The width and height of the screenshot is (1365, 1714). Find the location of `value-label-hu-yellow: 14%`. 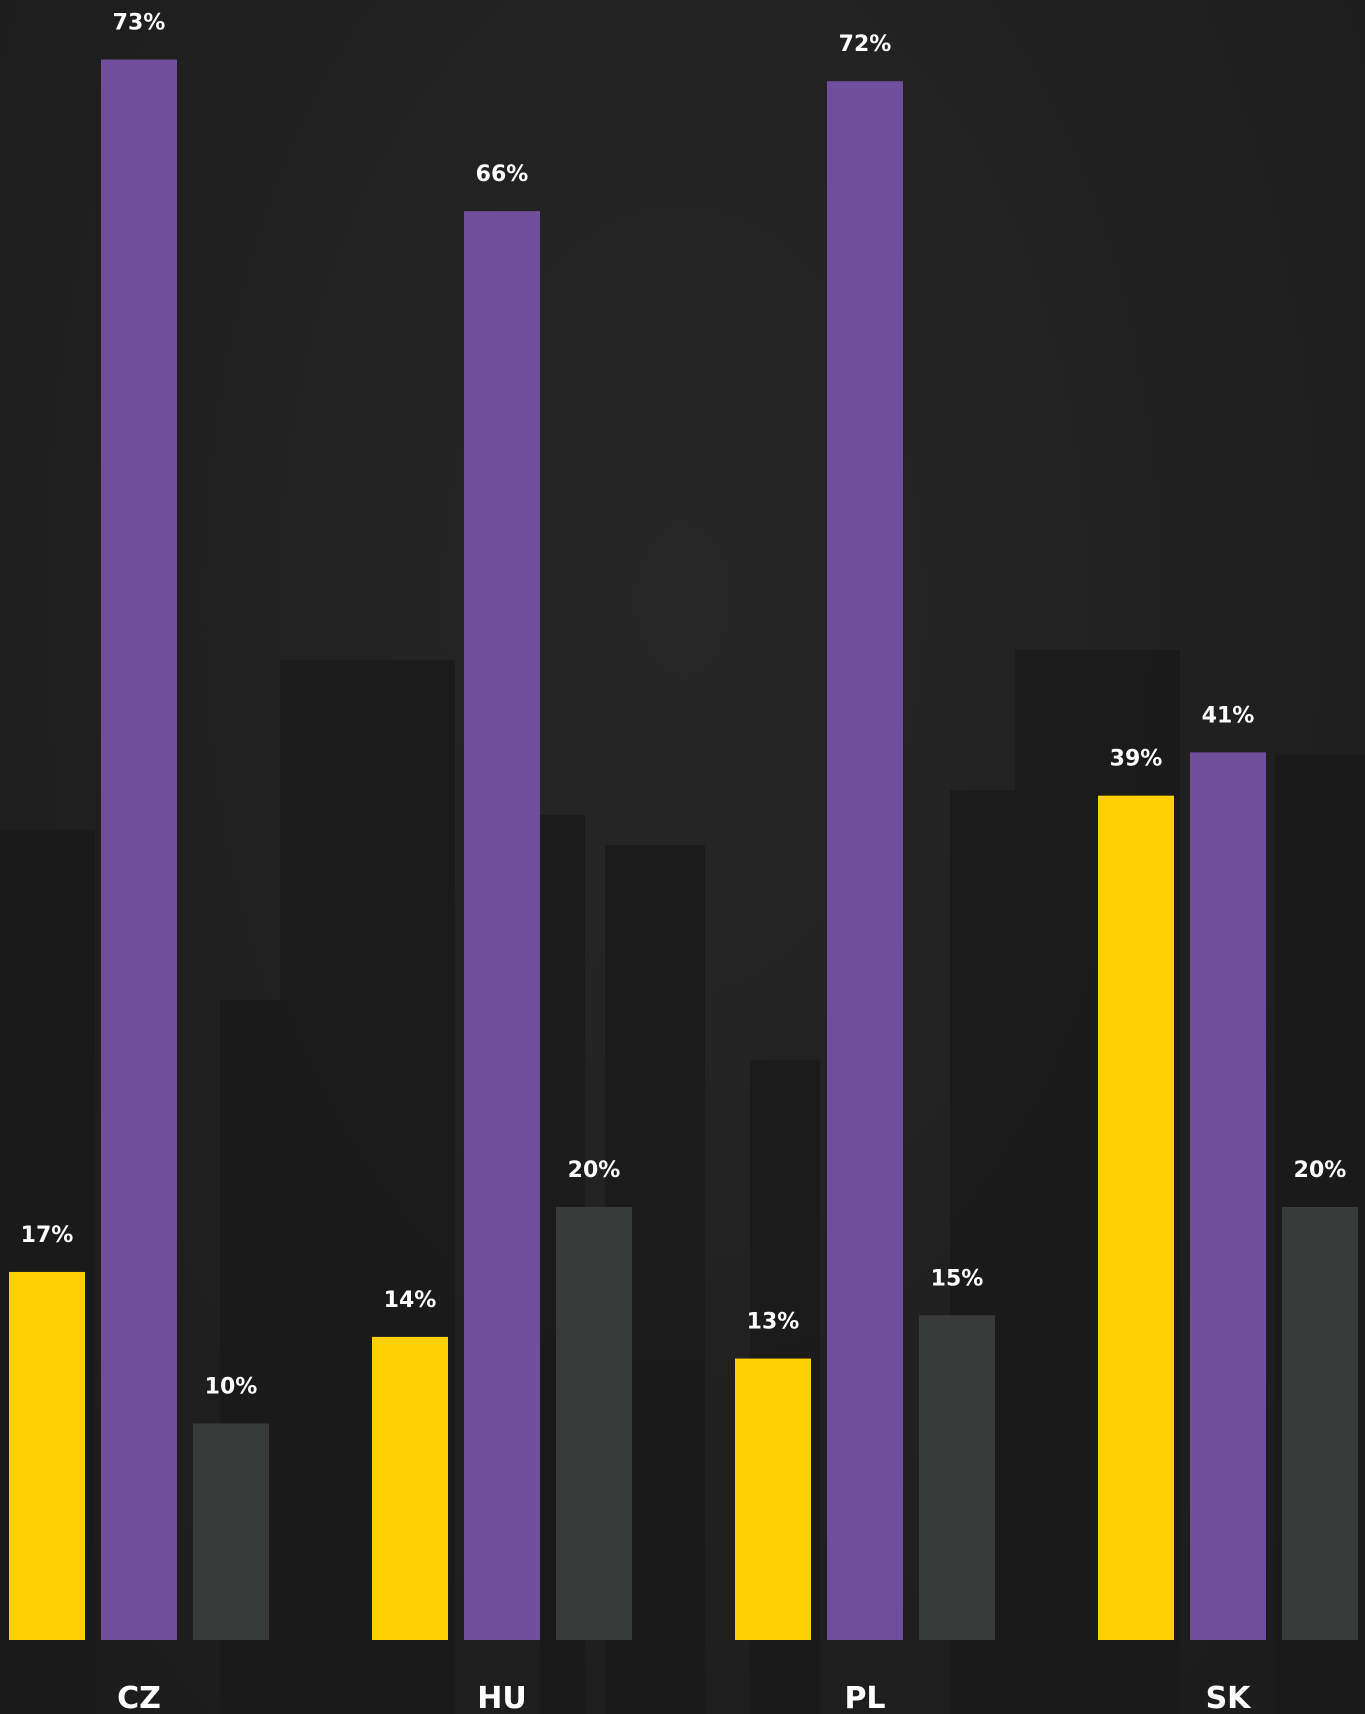

value-label-hu-yellow: 14% is located at coordinates (410, 1300).